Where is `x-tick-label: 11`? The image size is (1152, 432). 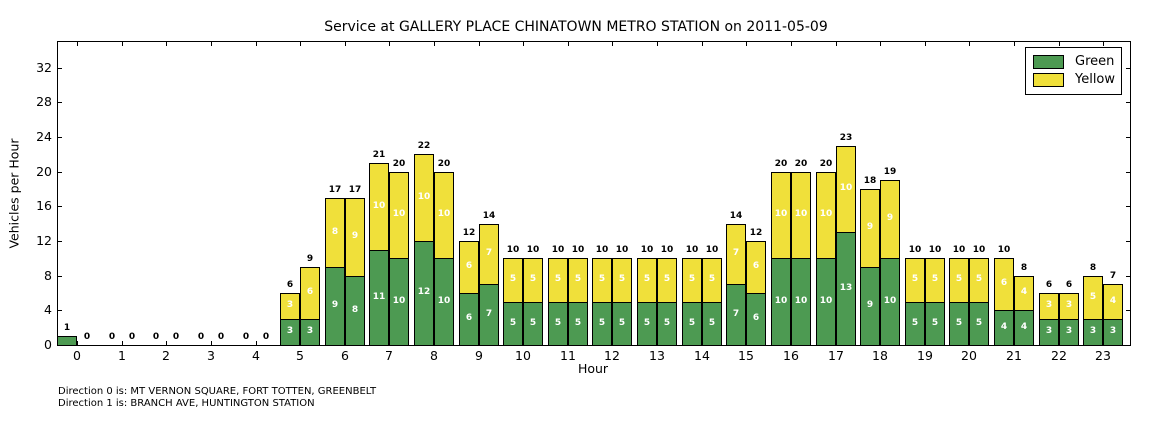
x-tick-label: 11 is located at coordinates (568, 355).